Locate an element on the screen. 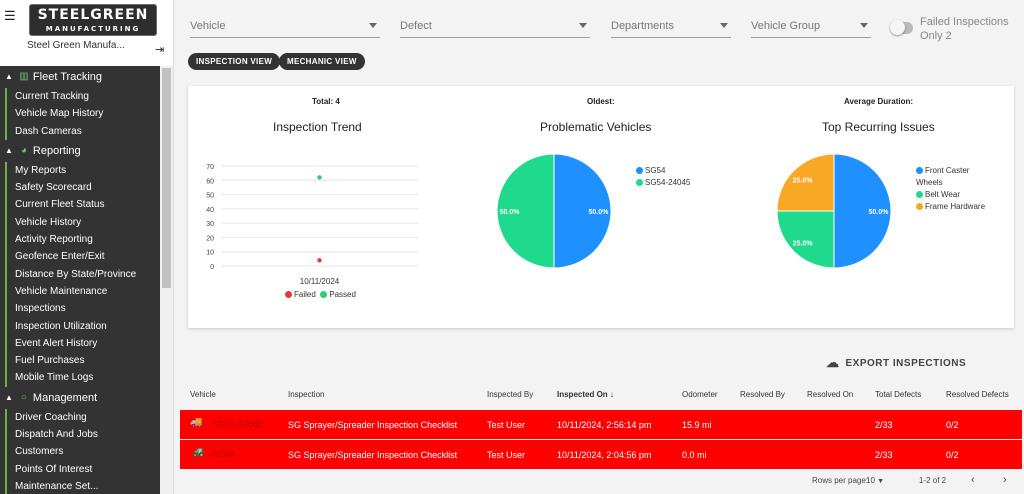 This screenshot has height=494, width=1024. sidebar-item-inspections: Inspections is located at coordinates (40, 309).